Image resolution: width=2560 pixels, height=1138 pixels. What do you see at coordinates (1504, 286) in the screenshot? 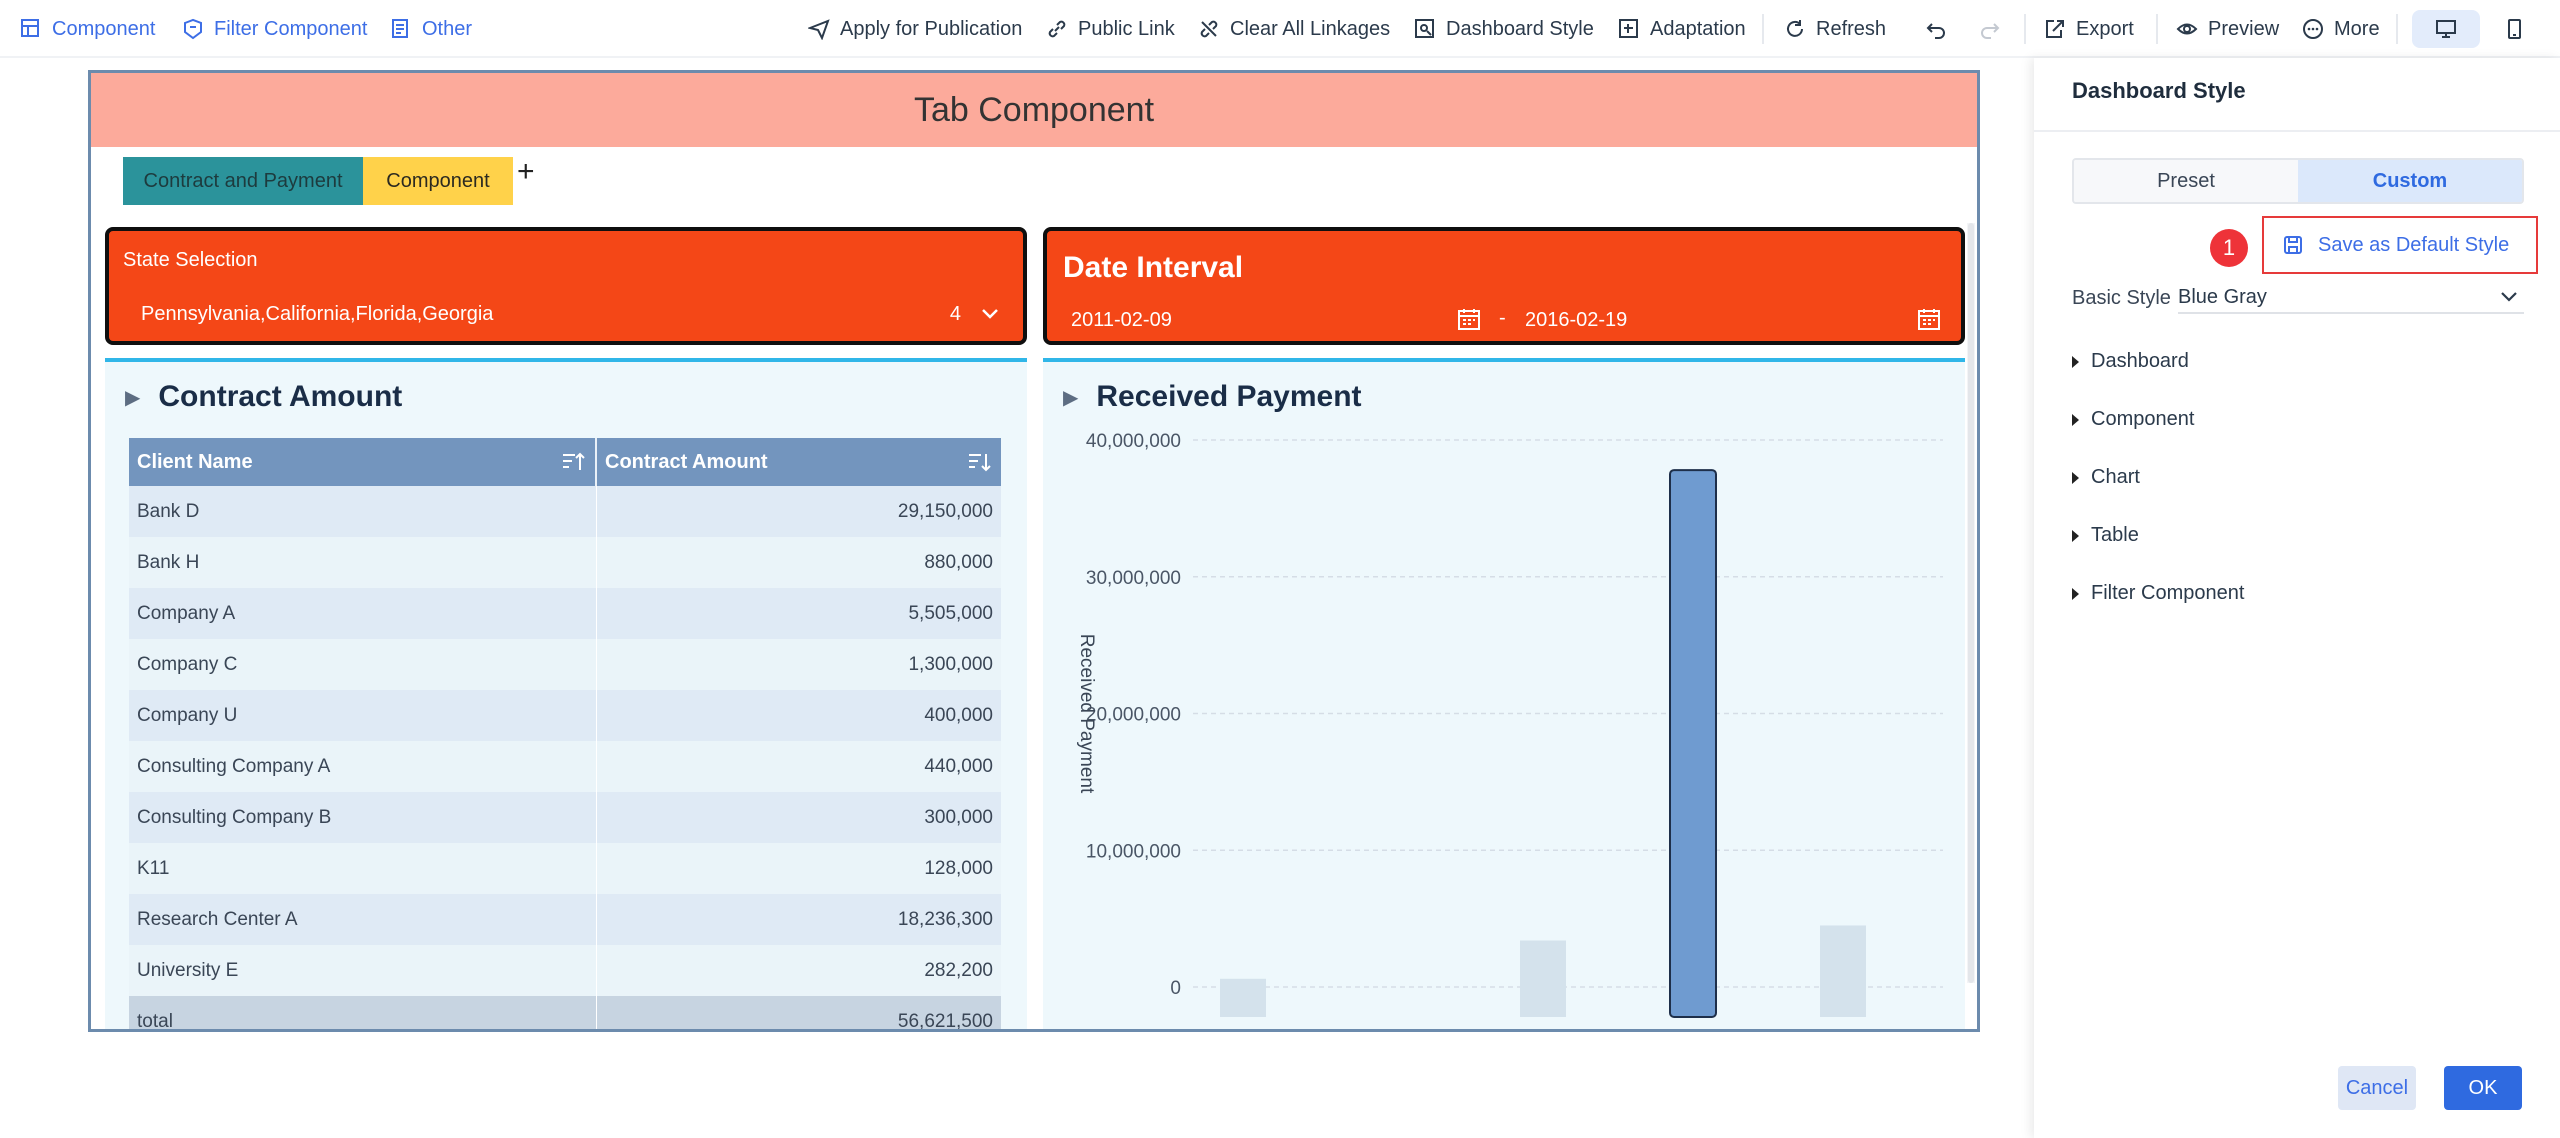
I see `date-interval-filter: Date Interval 2011-02-09 - 2016-02-19` at bounding box center [1504, 286].